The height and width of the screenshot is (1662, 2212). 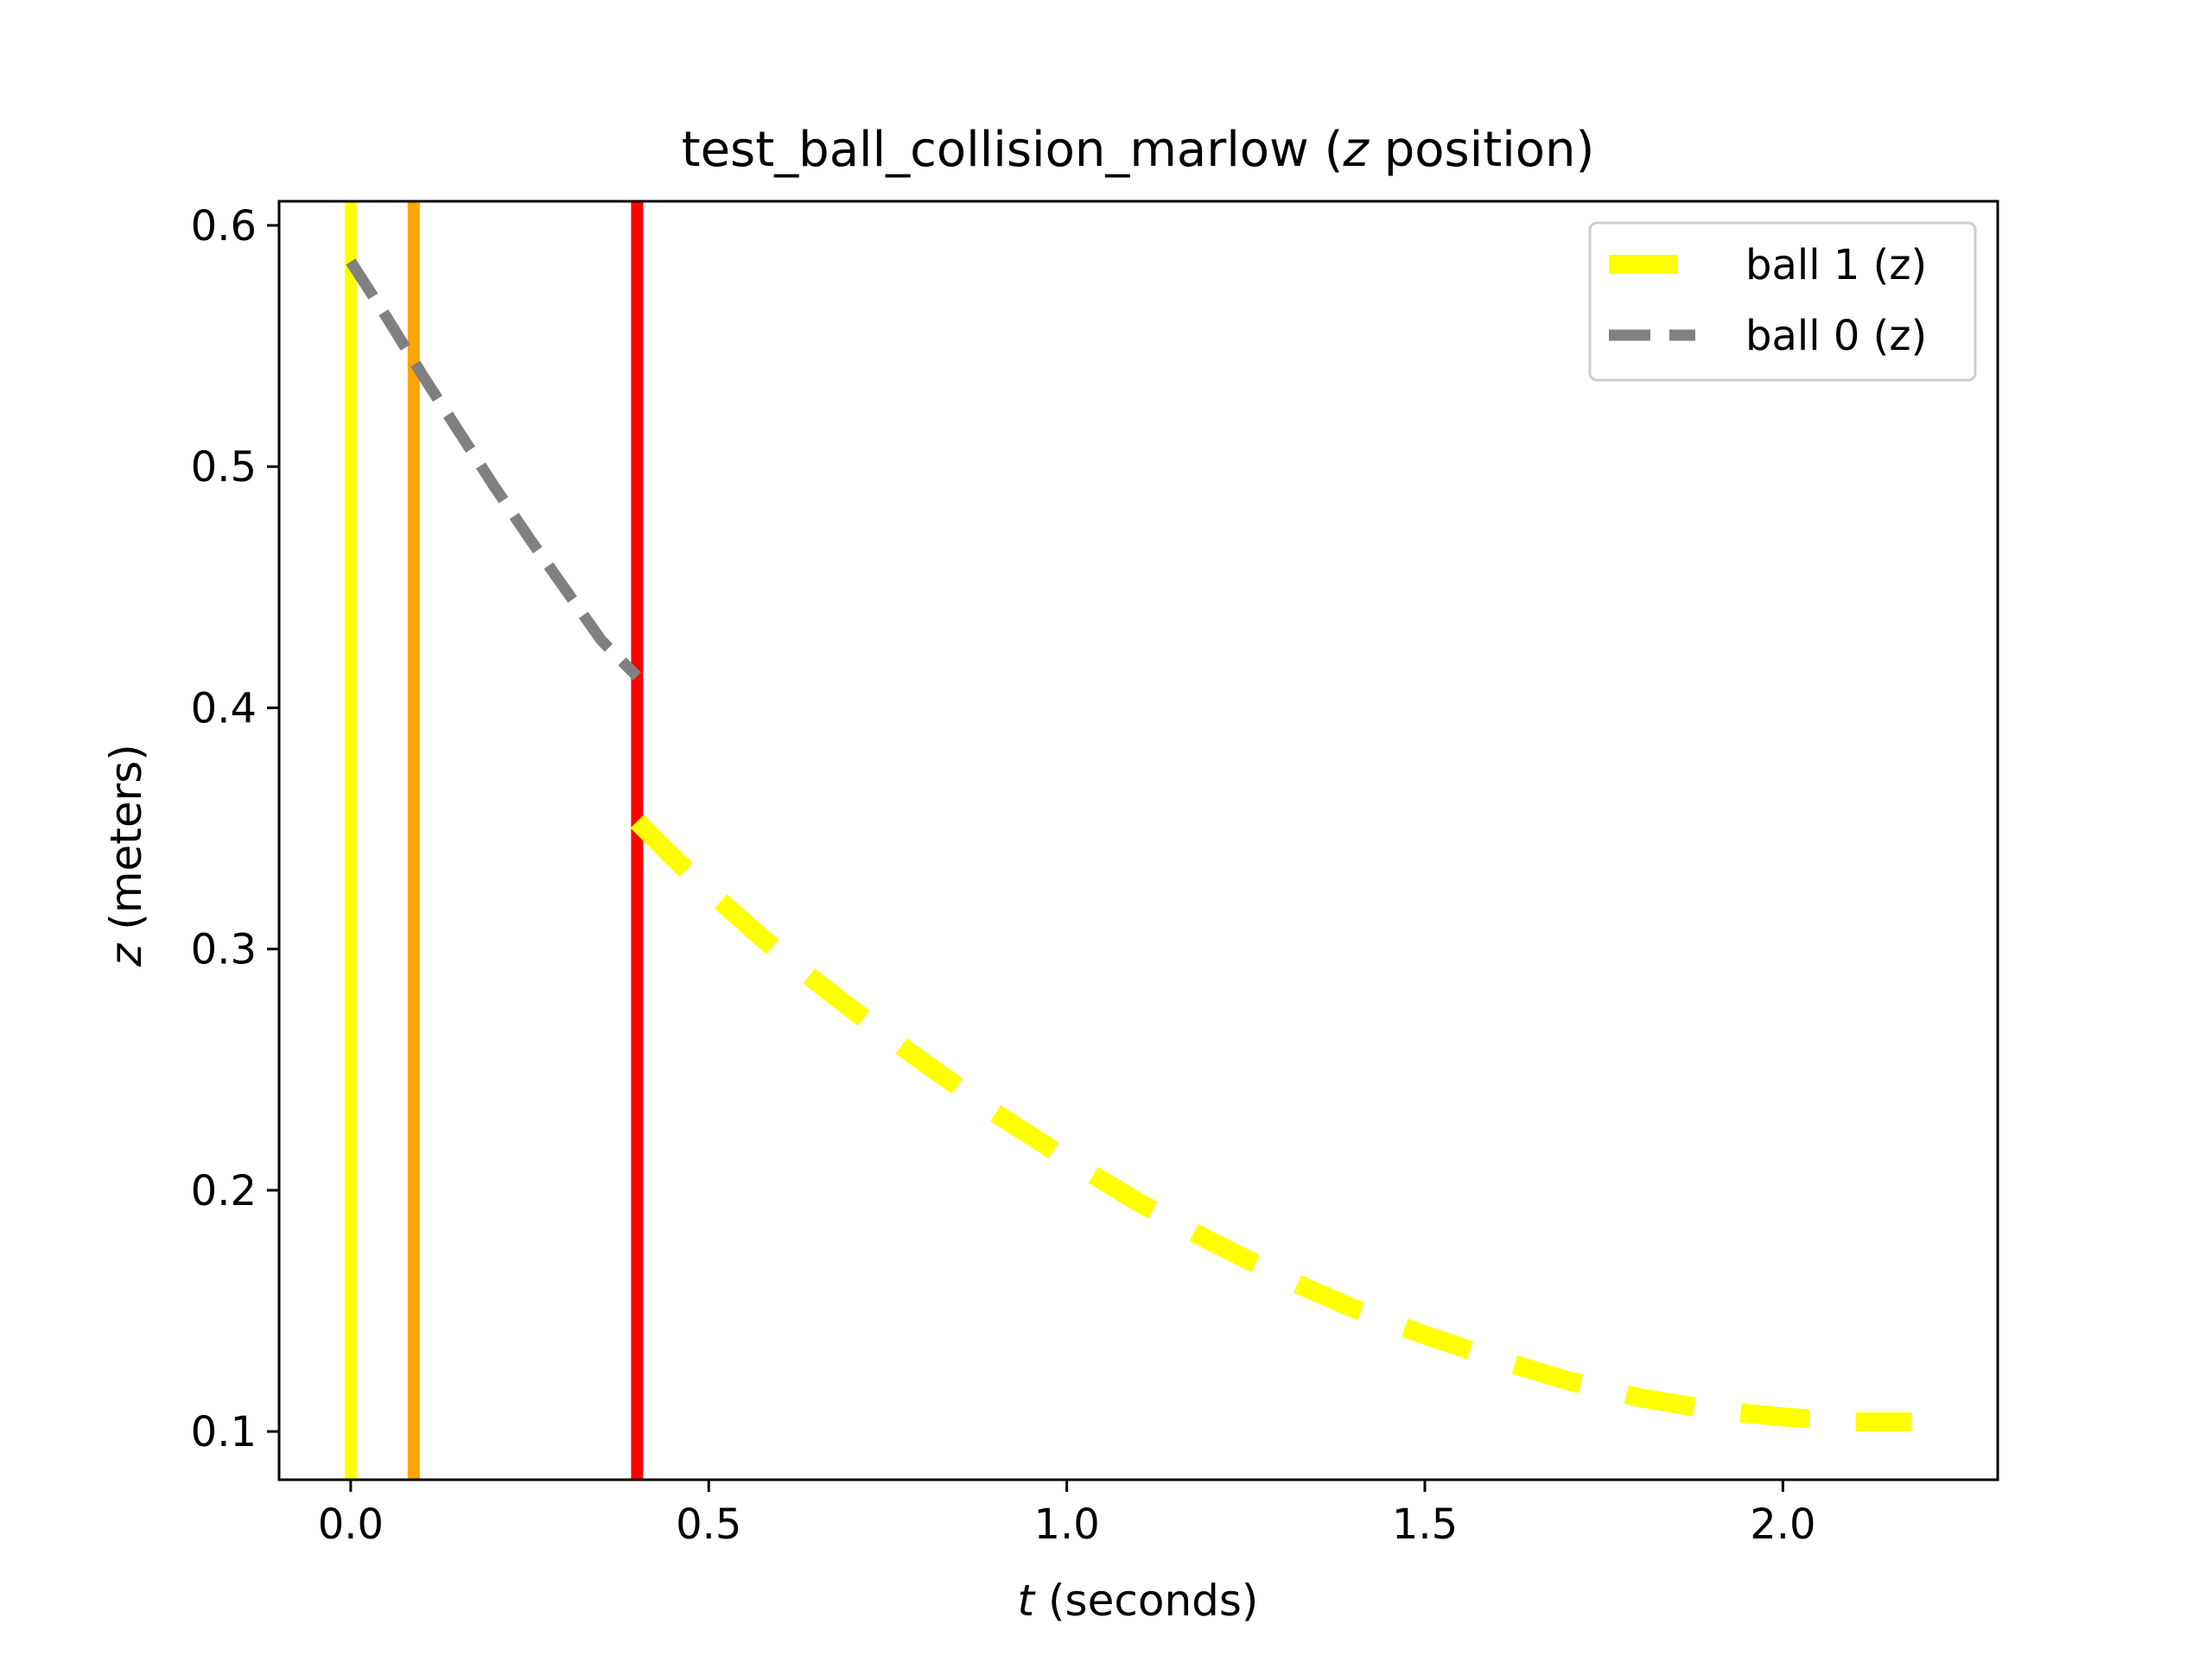 I want to click on chart-title-variable: z, so click(x=1356, y=150).